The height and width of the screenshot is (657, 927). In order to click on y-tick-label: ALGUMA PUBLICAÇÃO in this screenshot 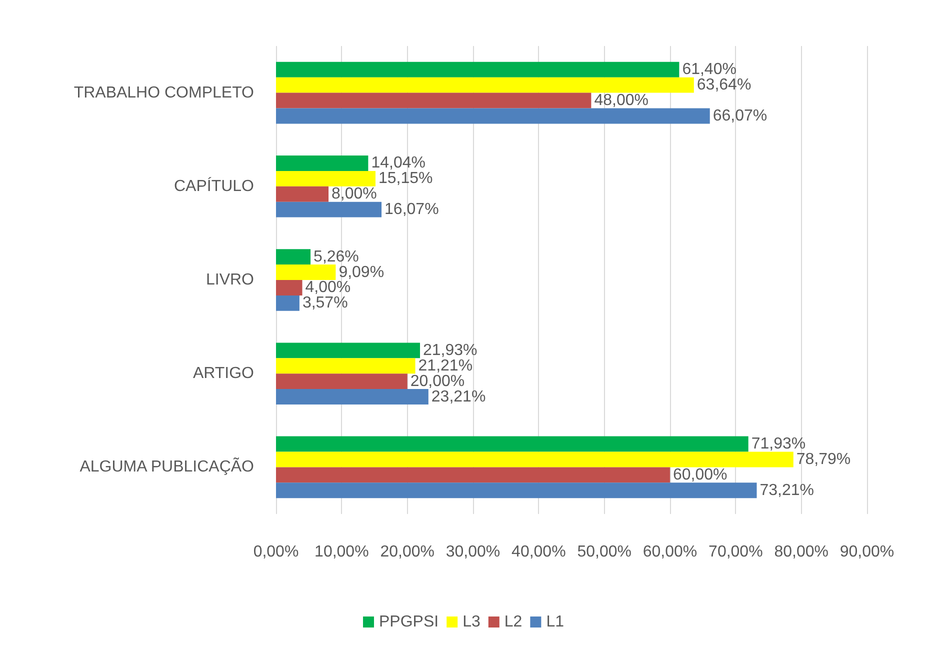, I will do `click(167, 466)`.